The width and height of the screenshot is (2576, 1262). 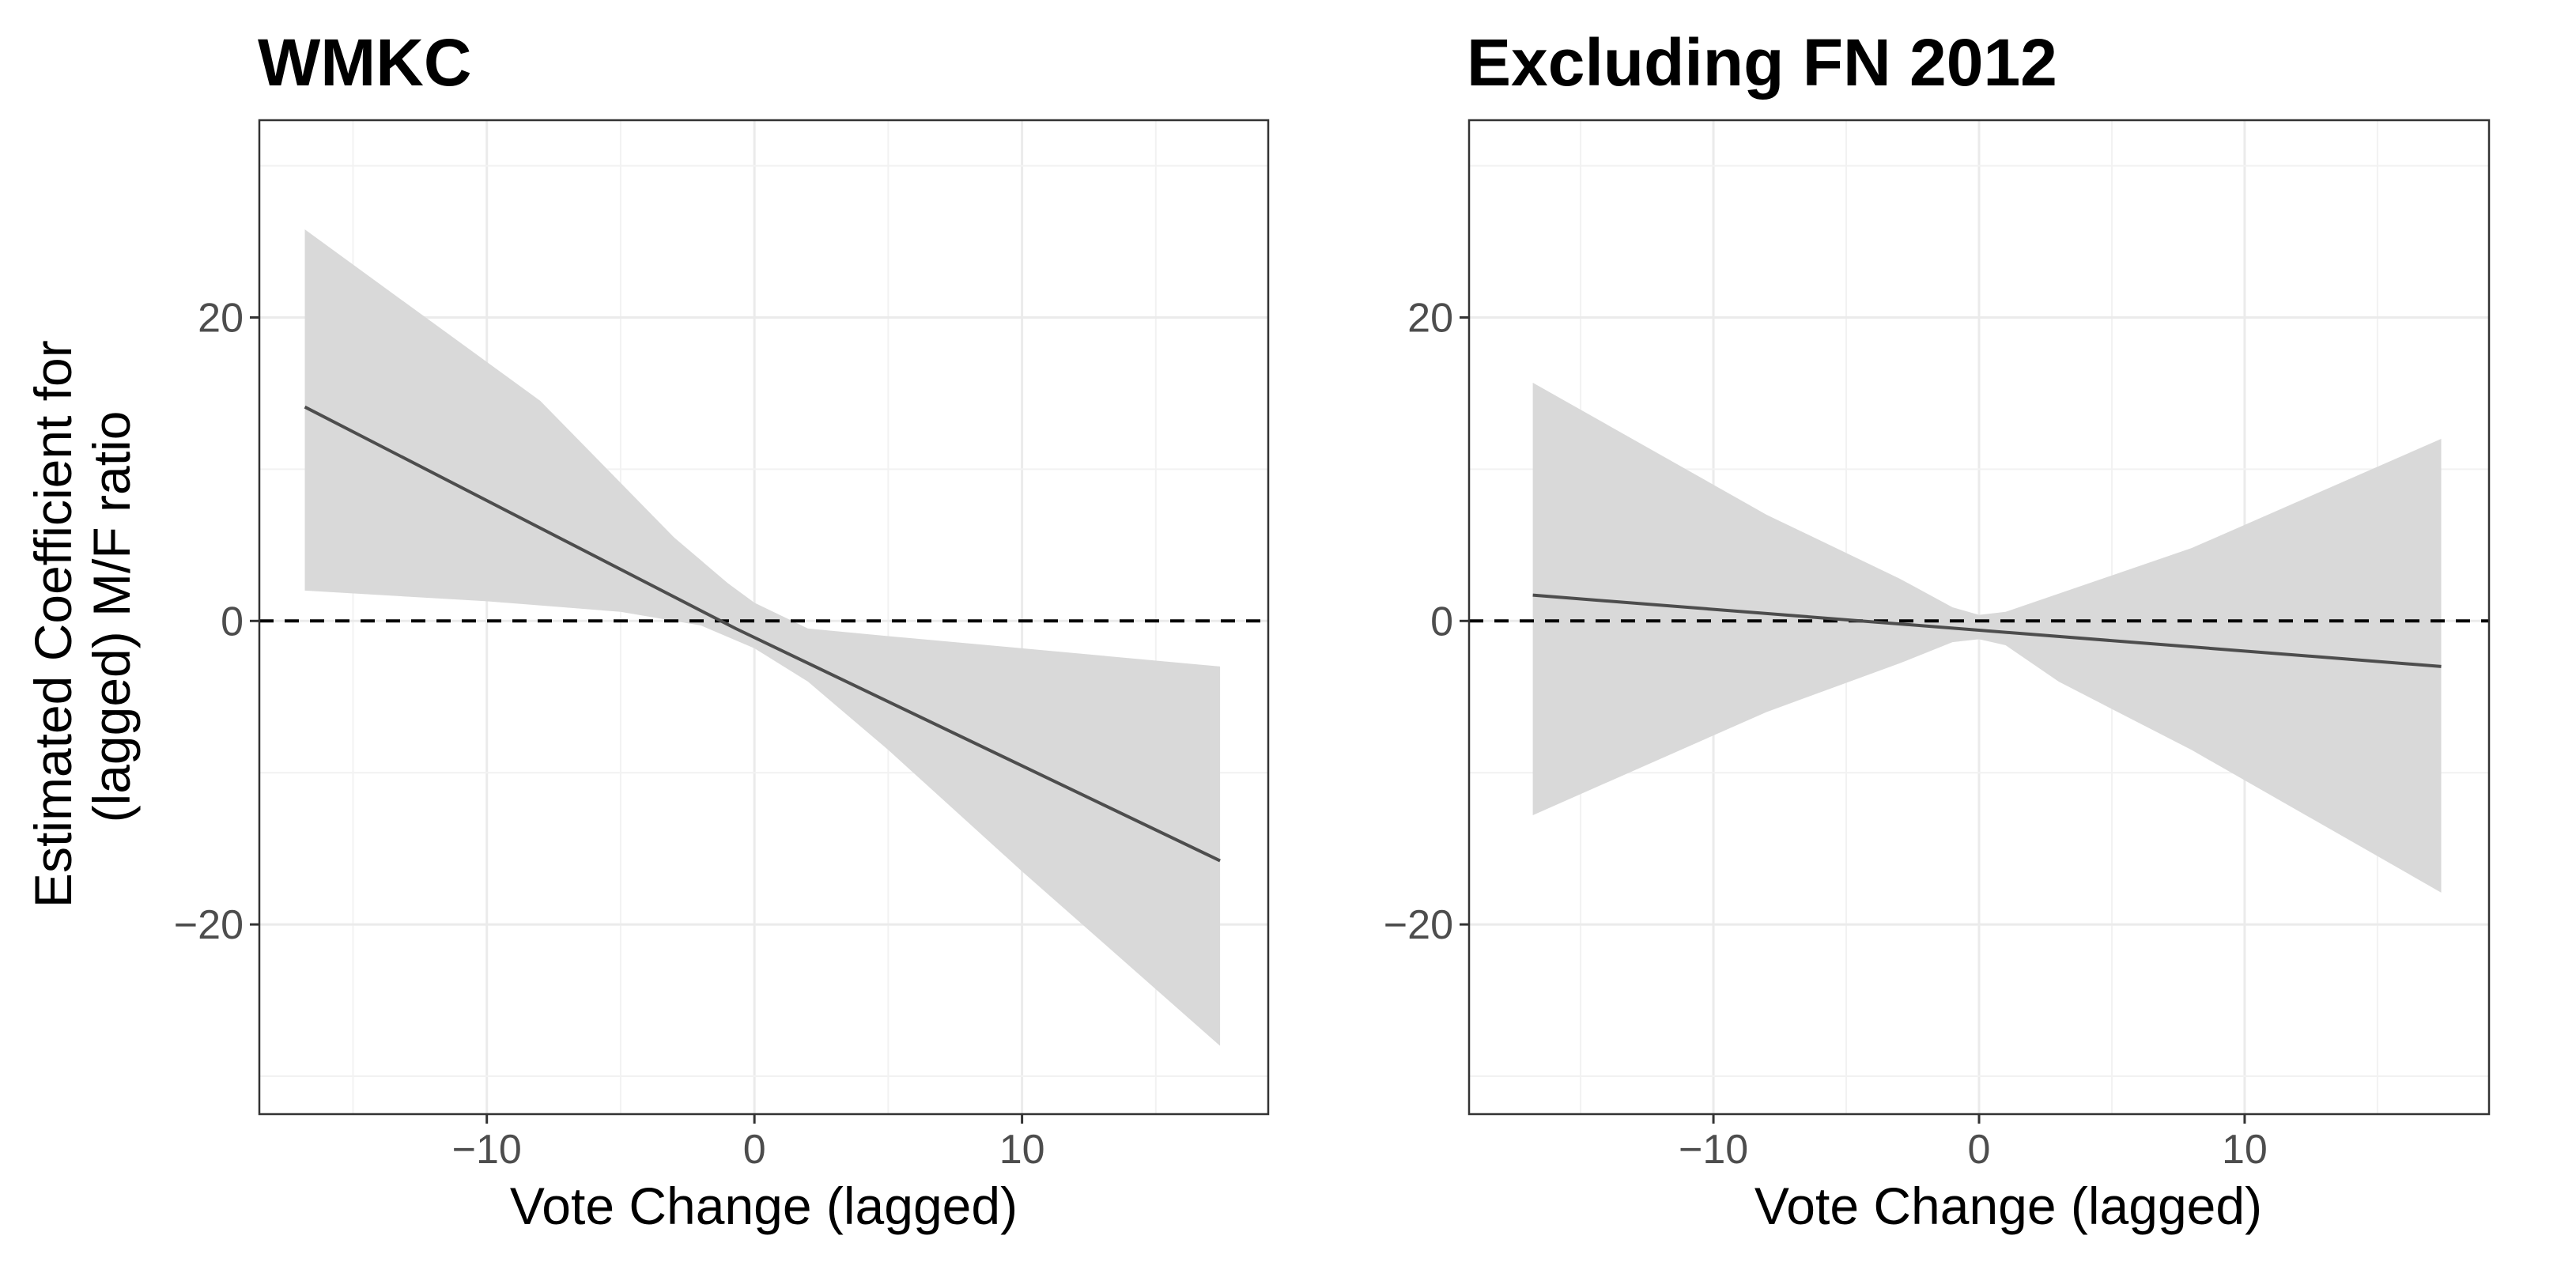 I want to click on confidence-band, so click(x=1987, y=638).